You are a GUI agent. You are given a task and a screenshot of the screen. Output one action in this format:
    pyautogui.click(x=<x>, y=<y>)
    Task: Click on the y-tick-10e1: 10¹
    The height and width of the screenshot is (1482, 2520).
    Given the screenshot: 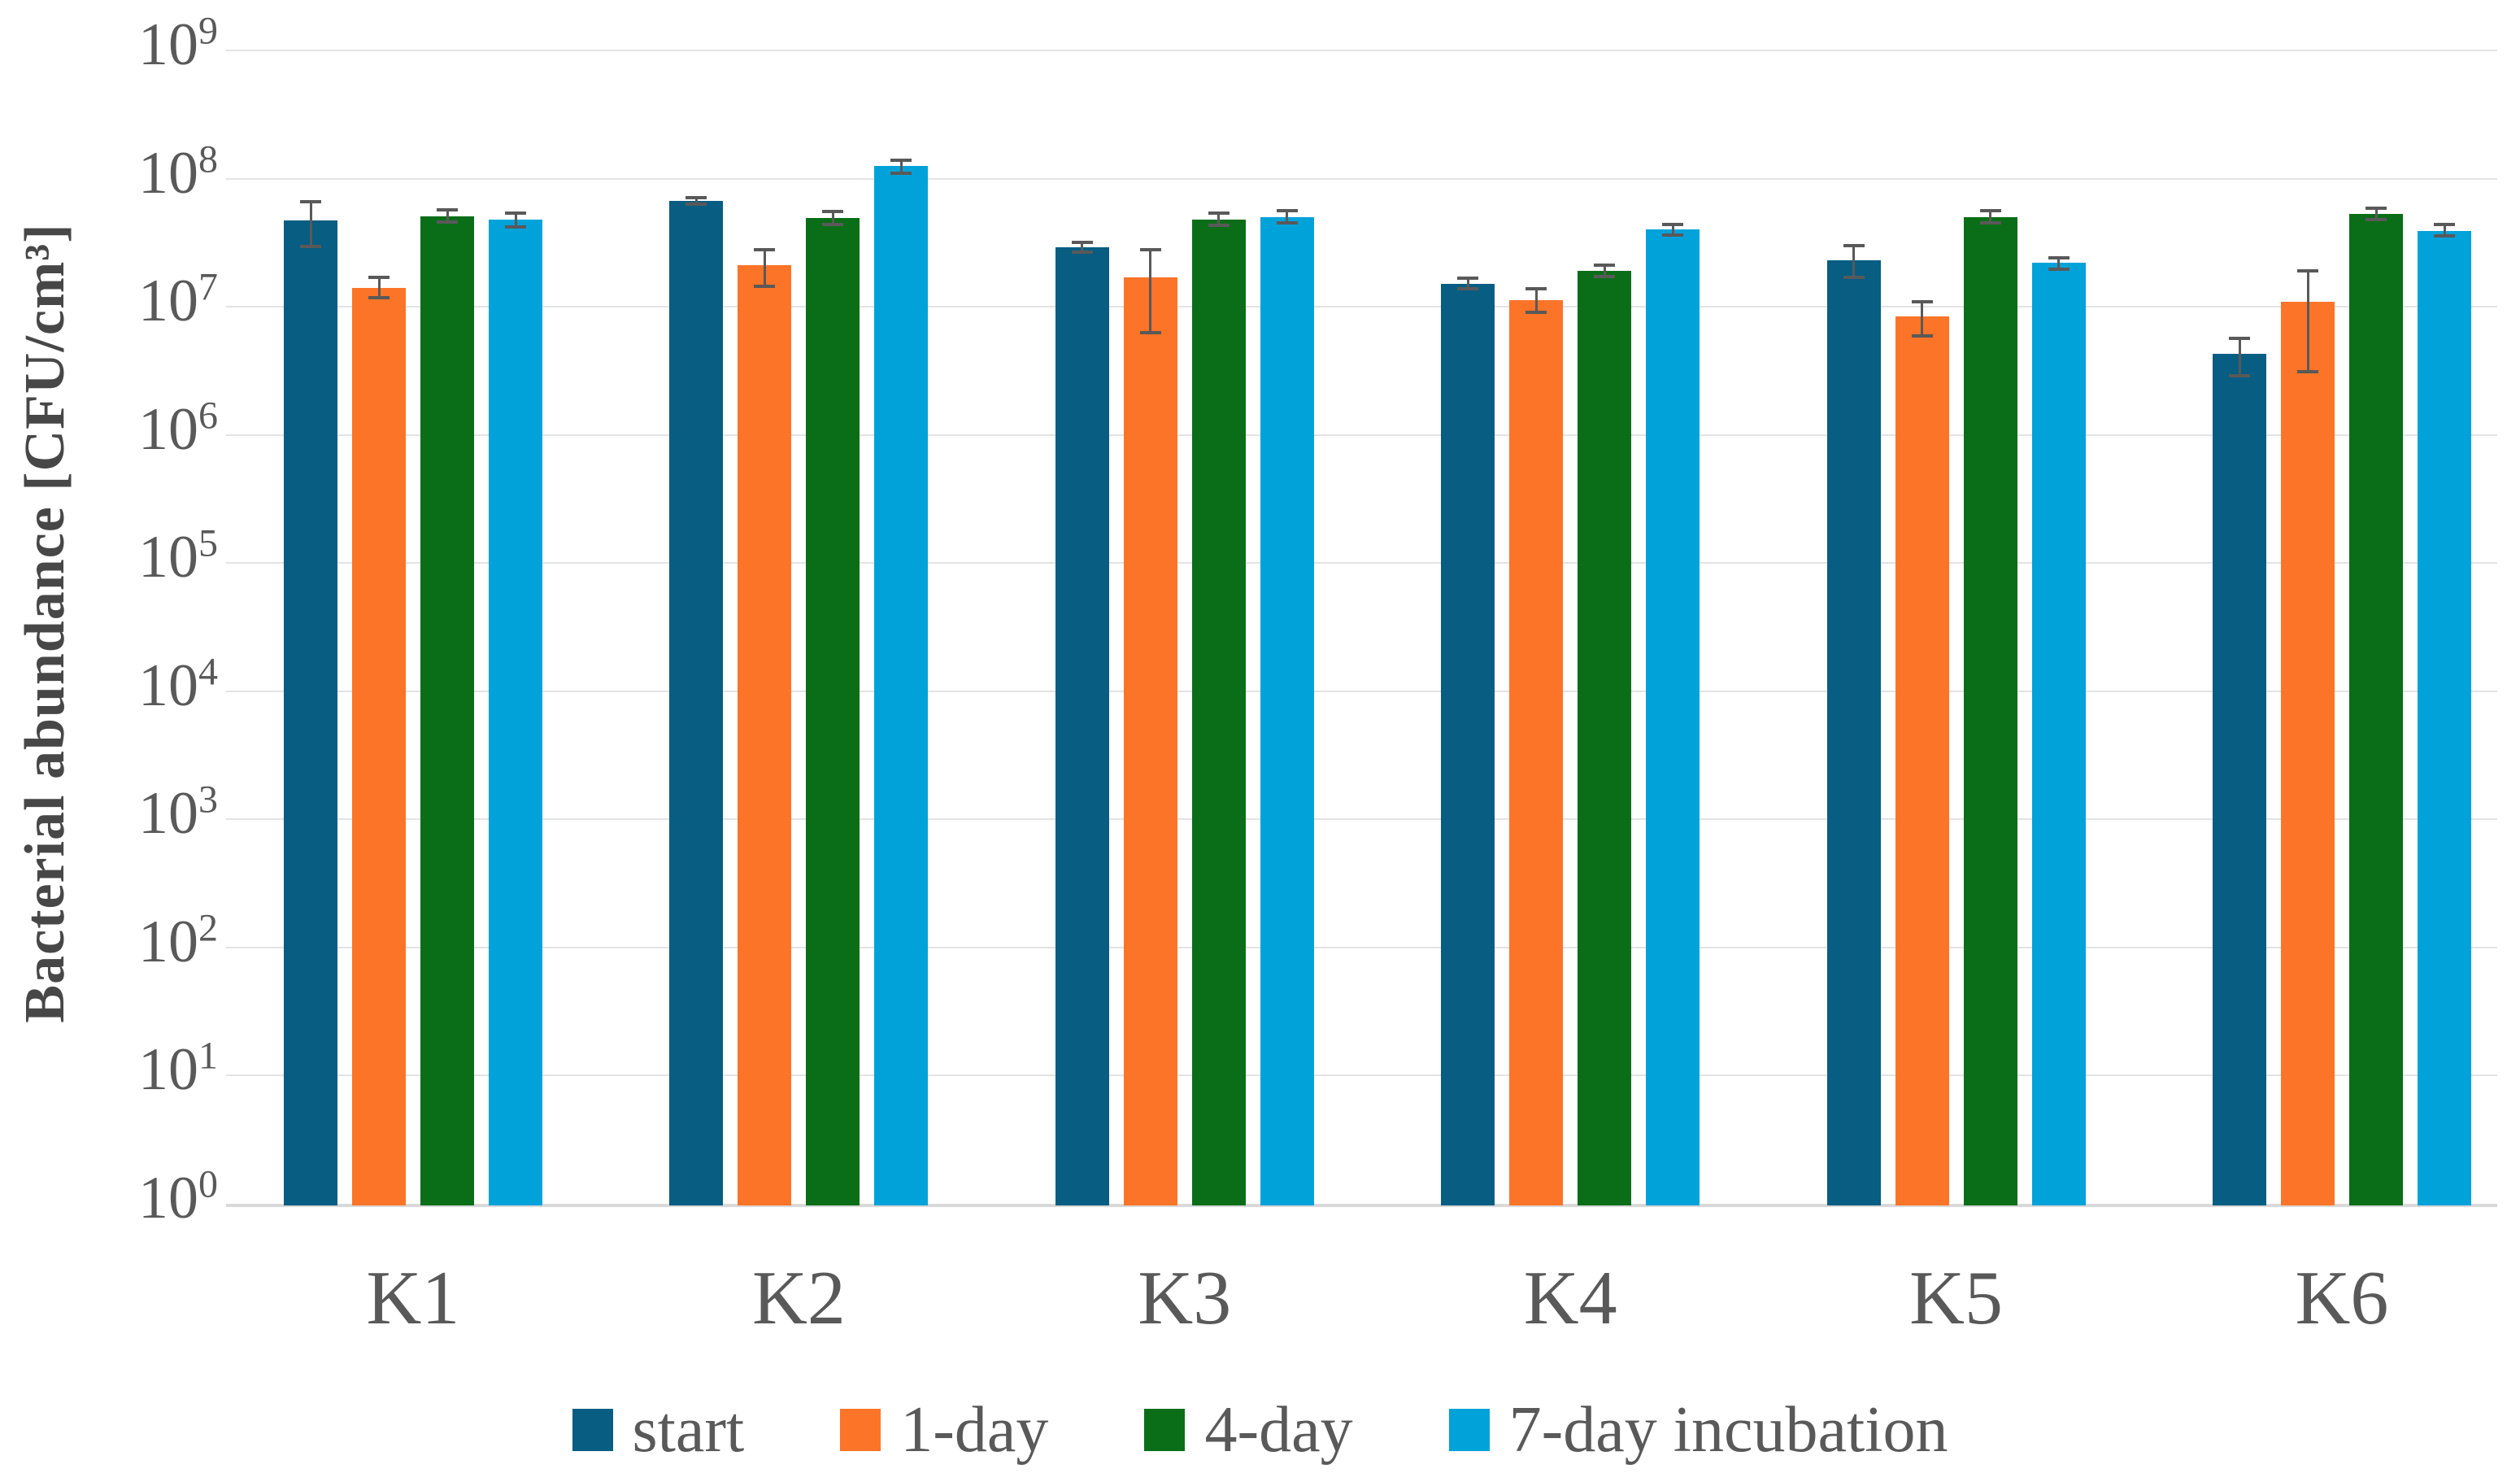 What is the action you would take?
    pyautogui.click(x=178, y=1069)
    